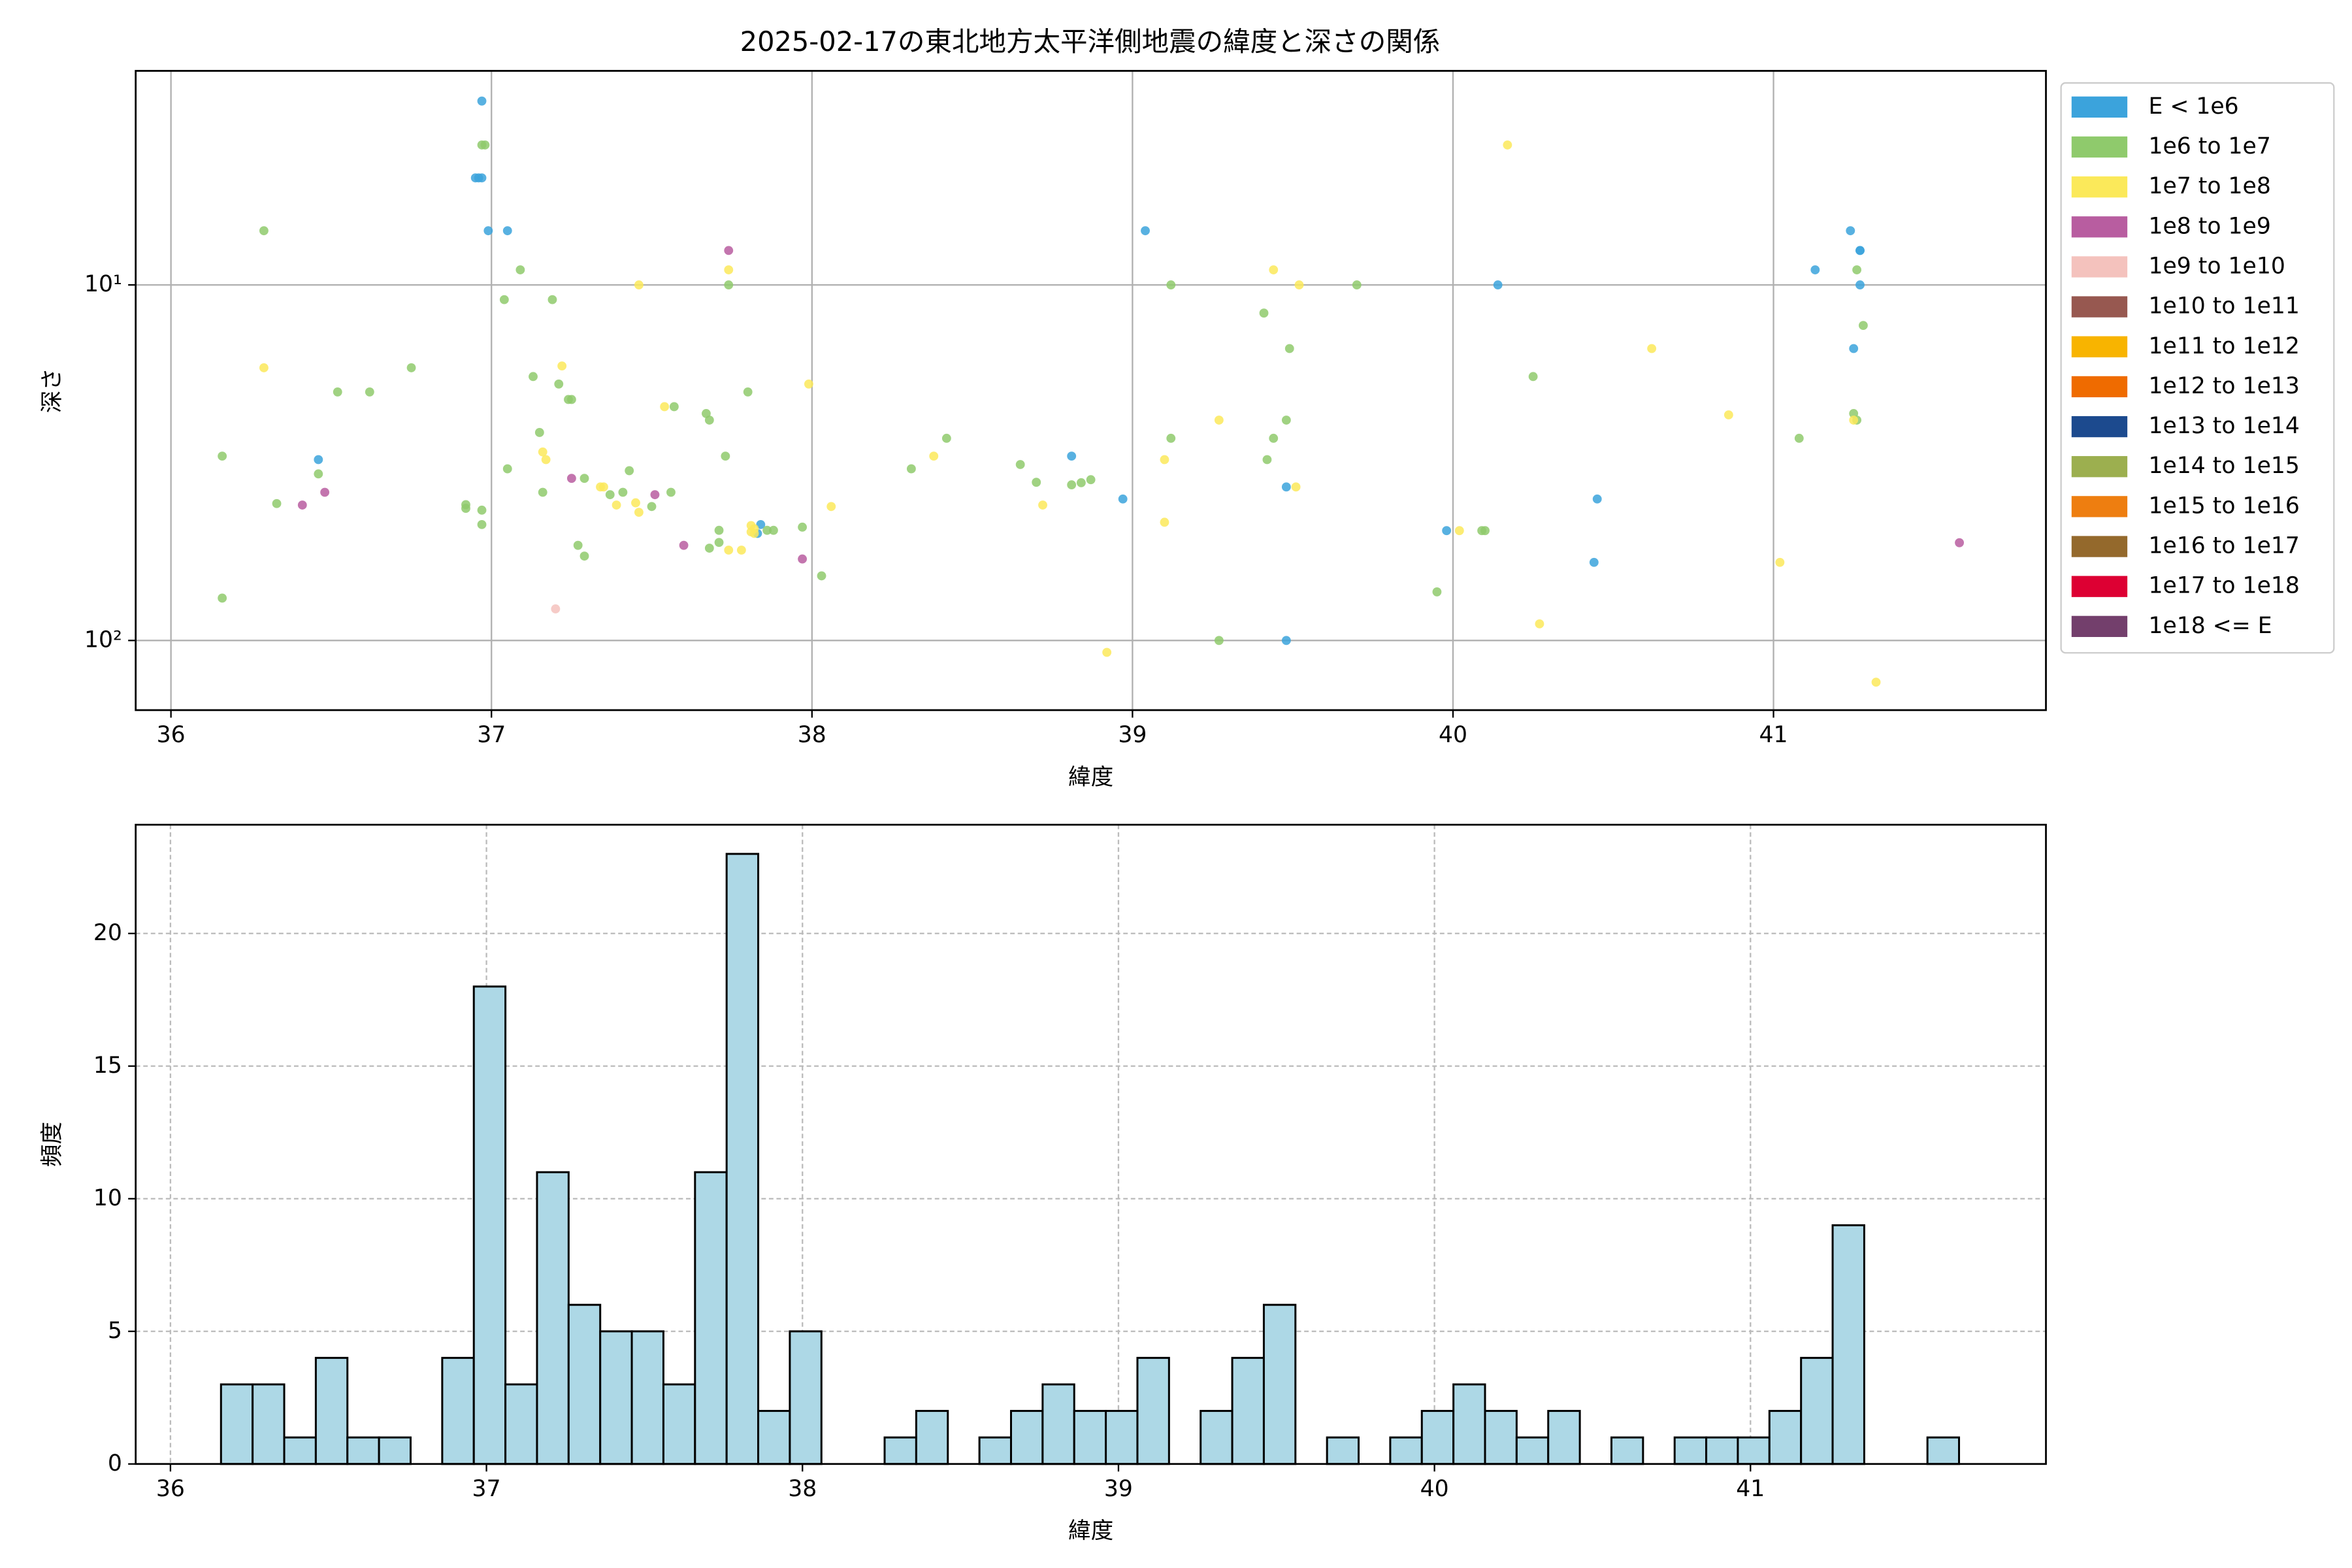  I want to click on y-tick-label: 0, so click(115, 1463).